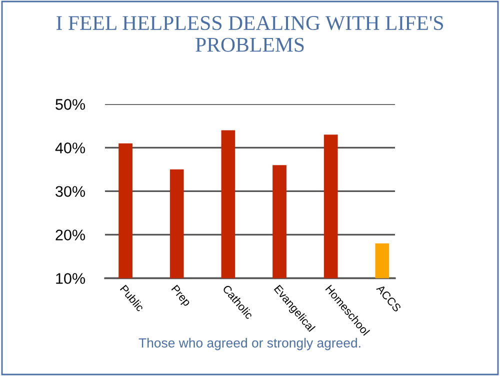 Image resolution: width=500 pixels, height=376 pixels. What do you see at coordinates (71, 191) in the screenshot?
I see `y-tick-label: 30%` at bounding box center [71, 191].